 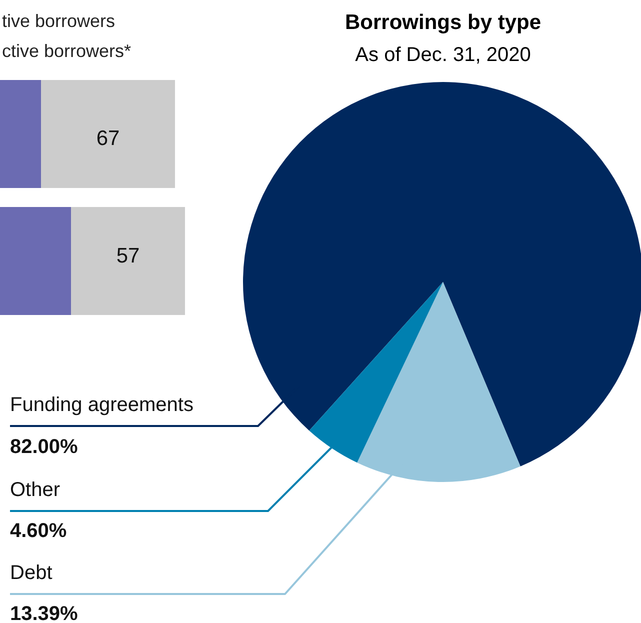 I want to click on slice-label: Debt, so click(x=31, y=573).